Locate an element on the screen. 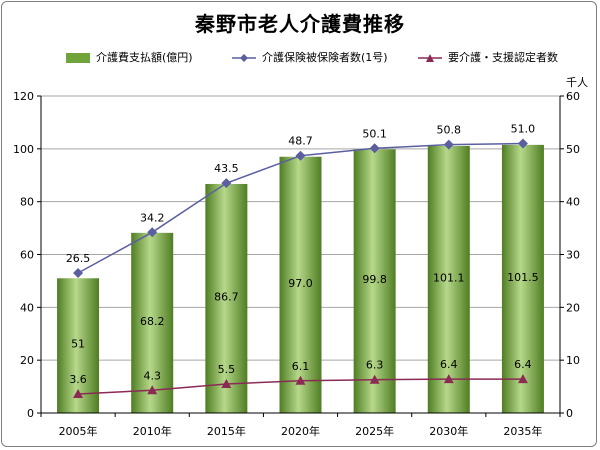  bar-value-label: 51 is located at coordinates (78, 344).